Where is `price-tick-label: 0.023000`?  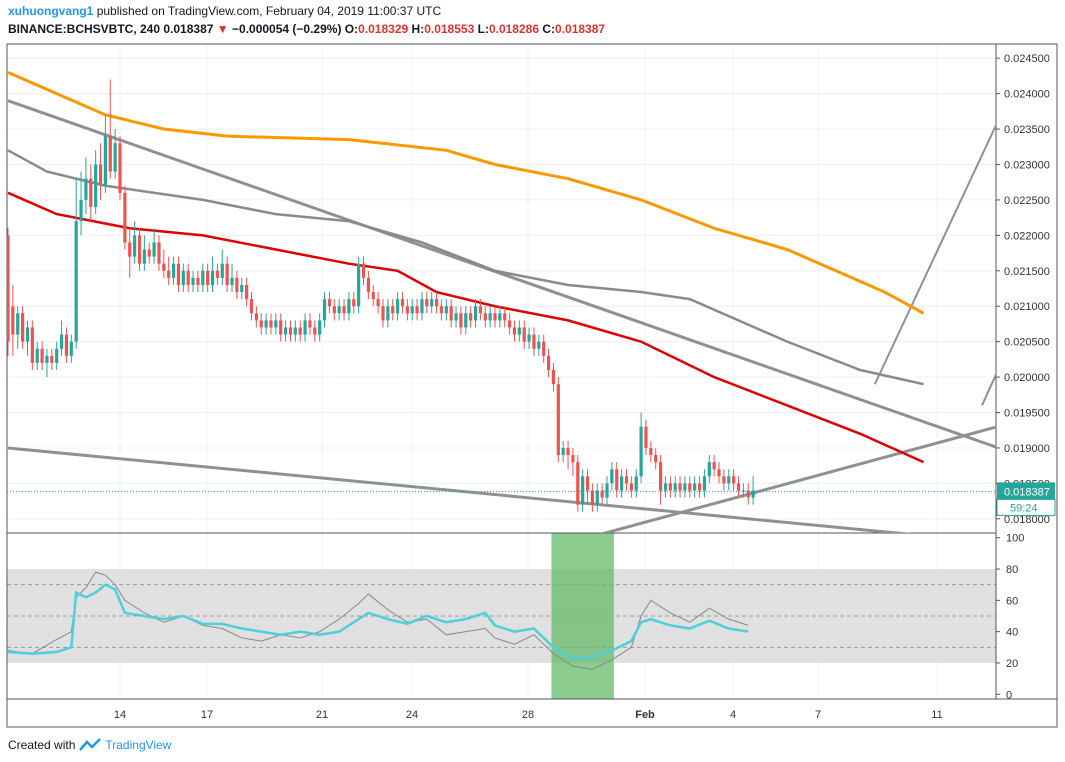
price-tick-label: 0.023000 is located at coordinates (1027, 165).